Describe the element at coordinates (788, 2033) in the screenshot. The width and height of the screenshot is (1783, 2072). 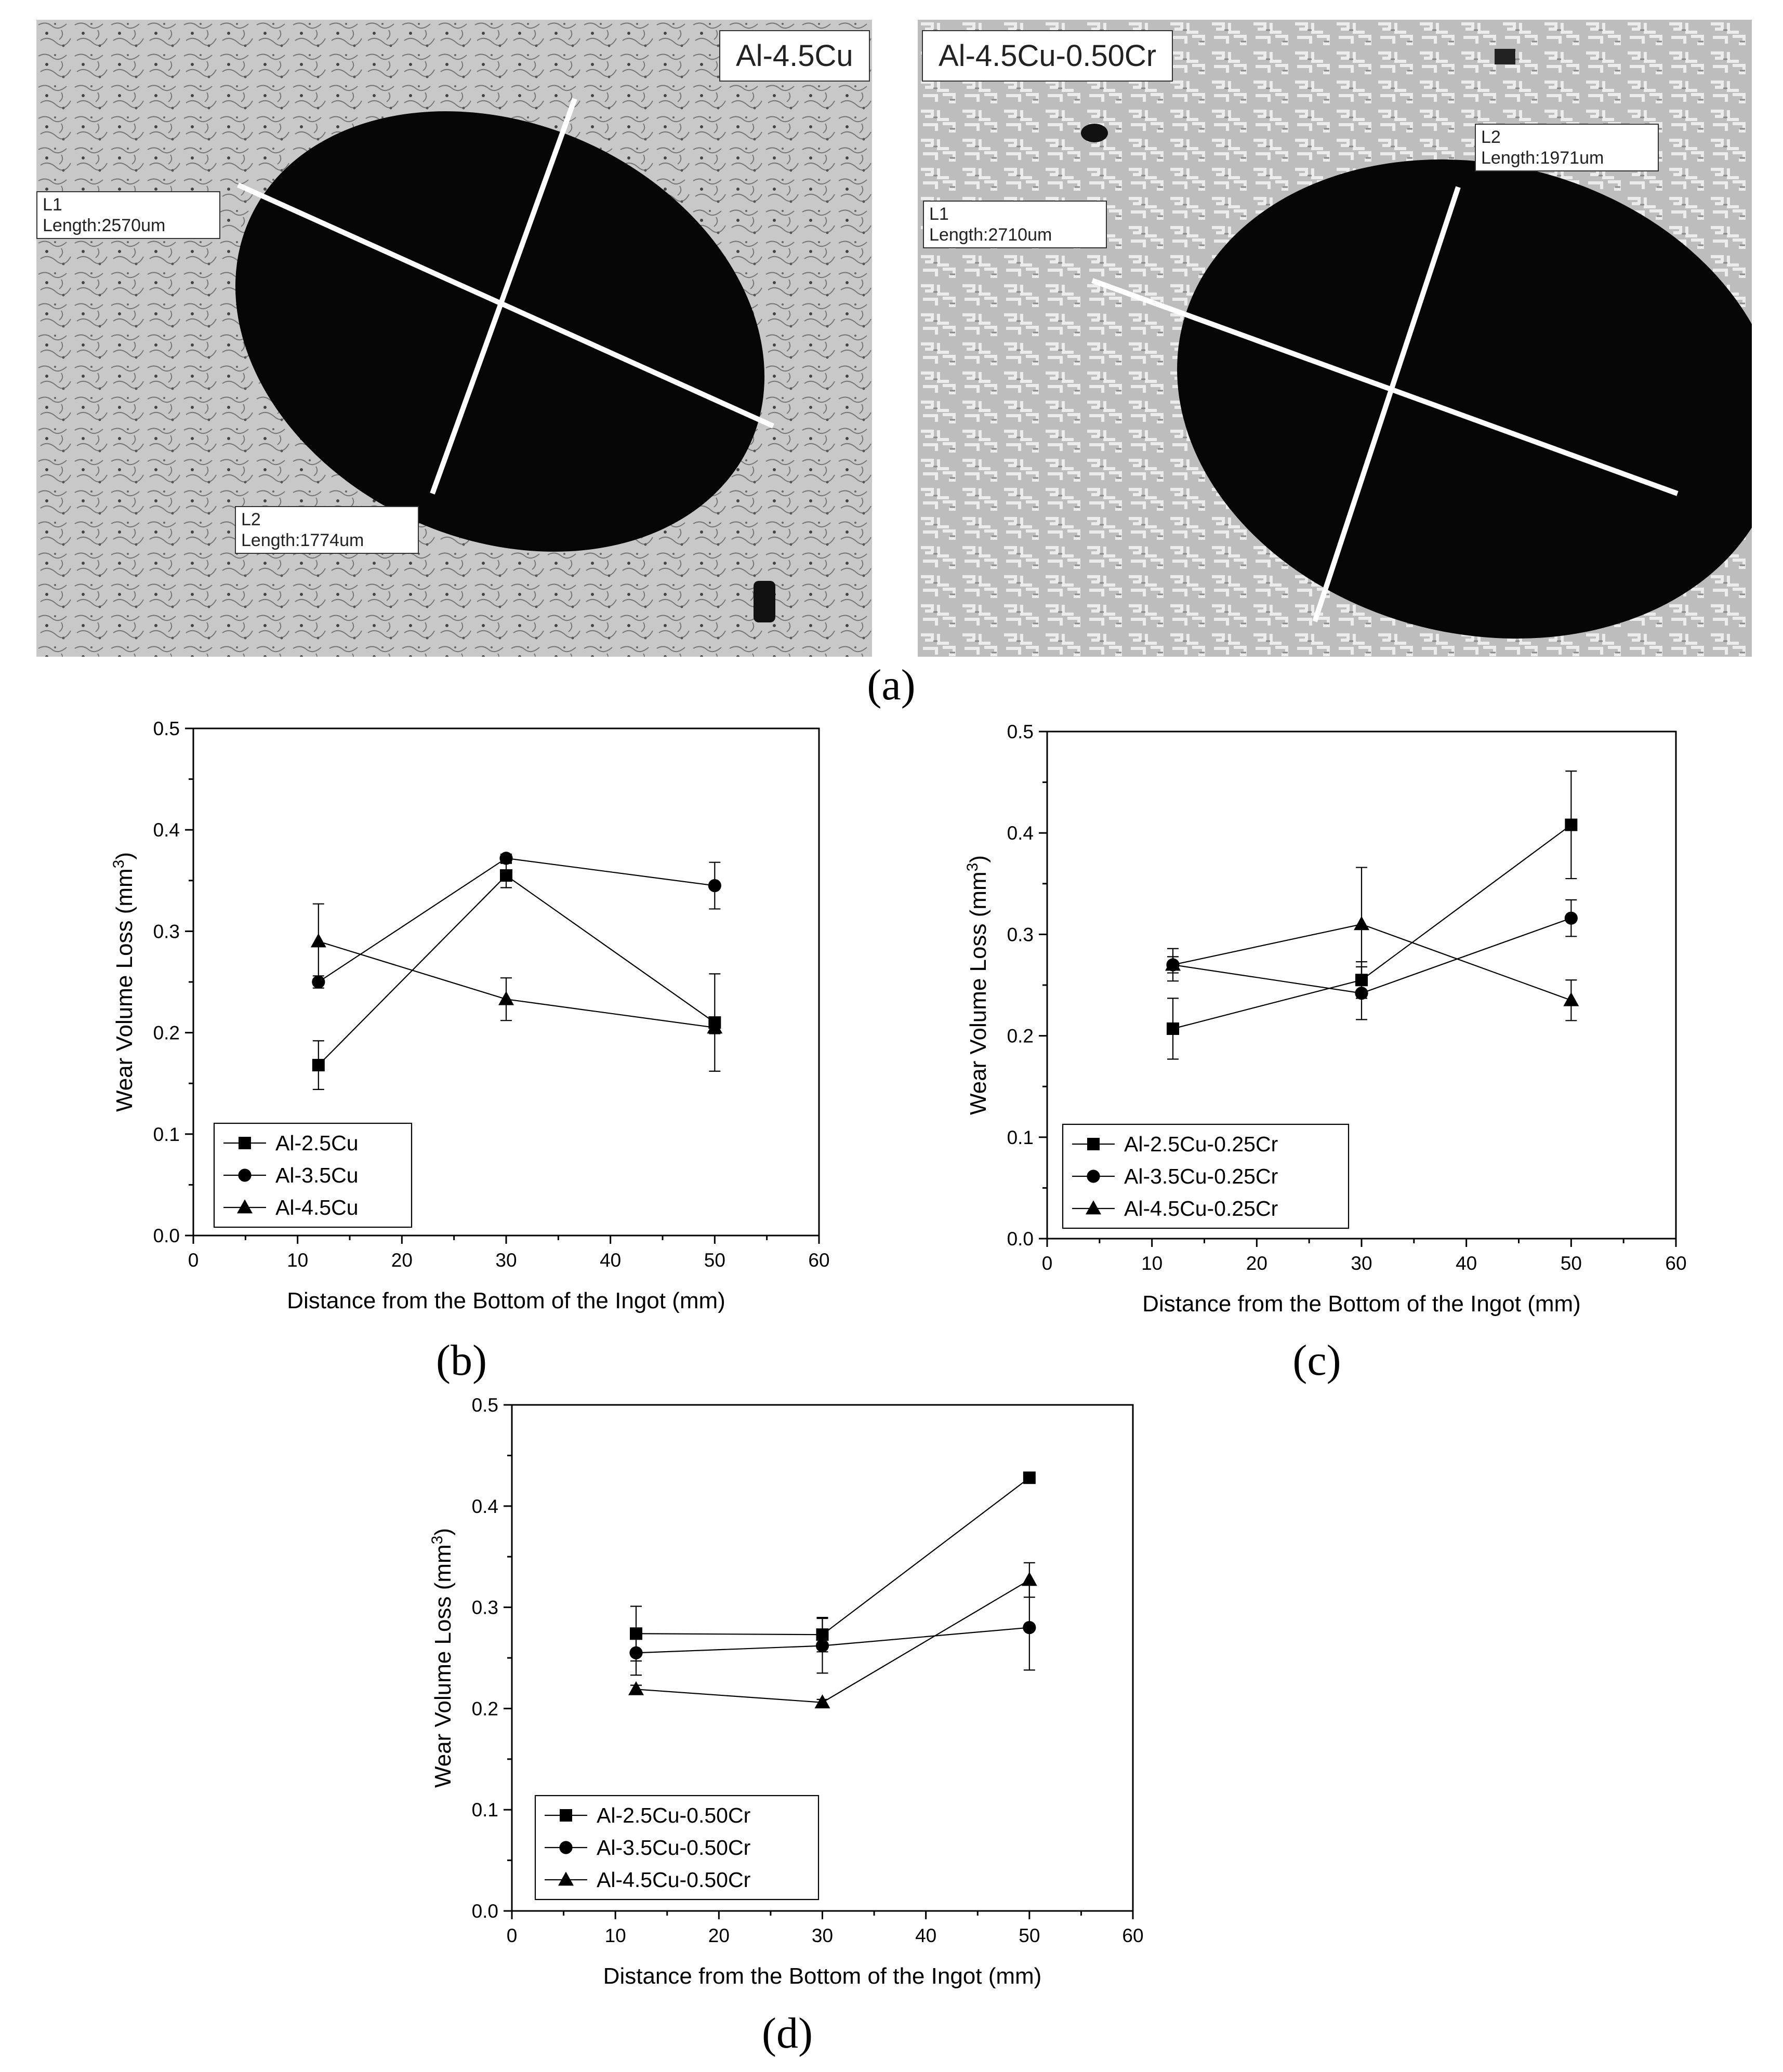
I see `panel-label-d: (d)` at that location.